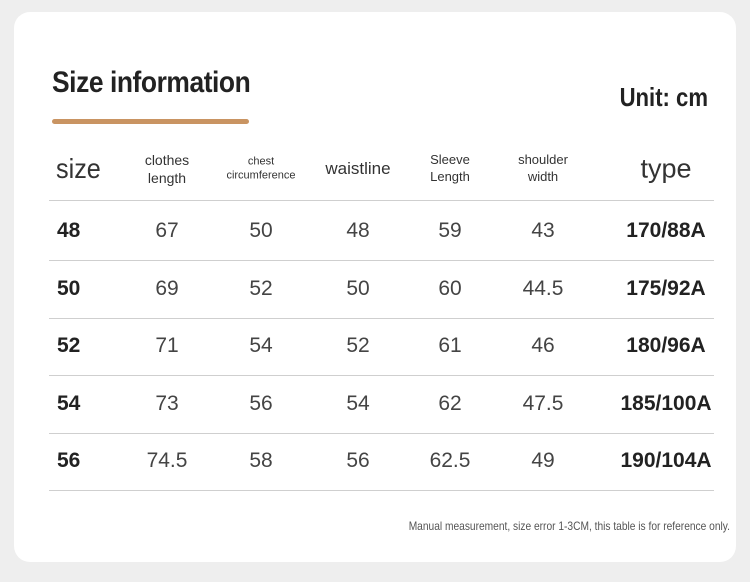 The width and height of the screenshot is (750, 582). What do you see at coordinates (261, 460) in the screenshot?
I see `measure-cell: 58` at bounding box center [261, 460].